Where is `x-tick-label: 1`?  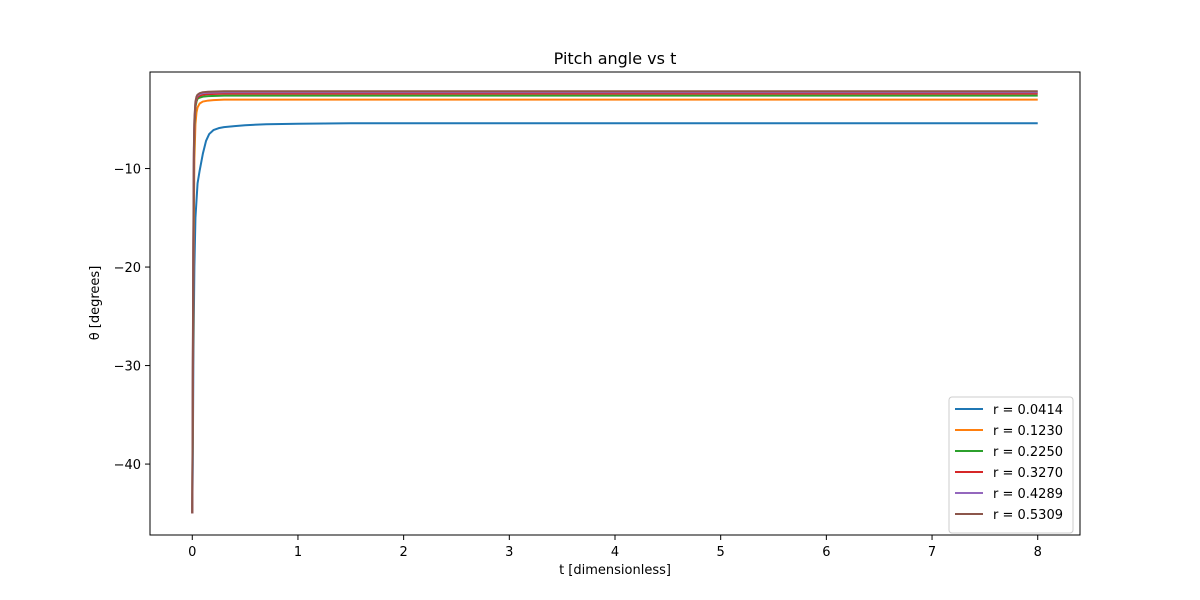 x-tick-label: 1 is located at coordinates (298, 552).